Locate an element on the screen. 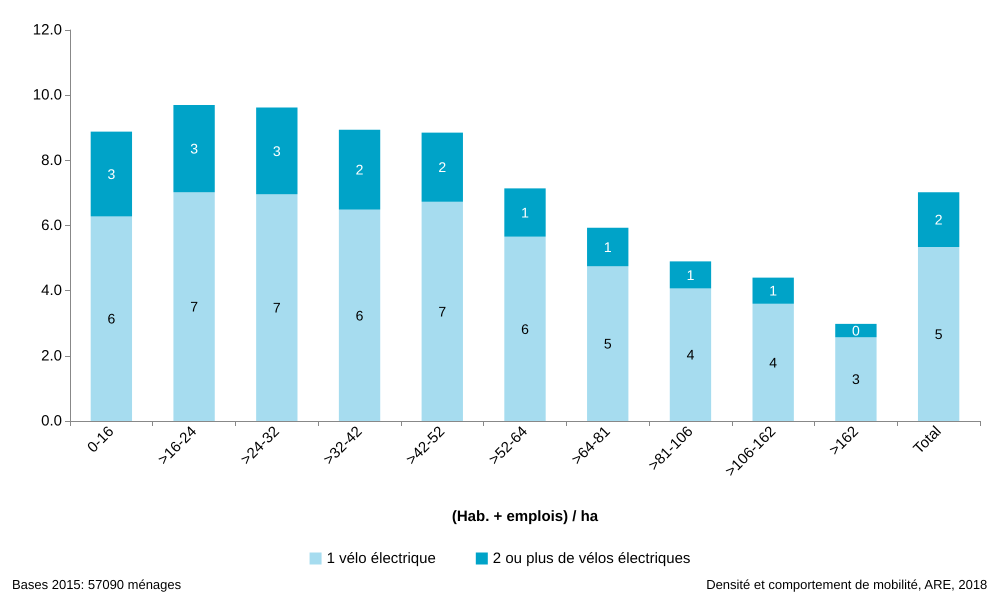 The width and height of the screenshot is (1000, 601). y-tick-label: 4.0 is located at coordinates (51, 291).